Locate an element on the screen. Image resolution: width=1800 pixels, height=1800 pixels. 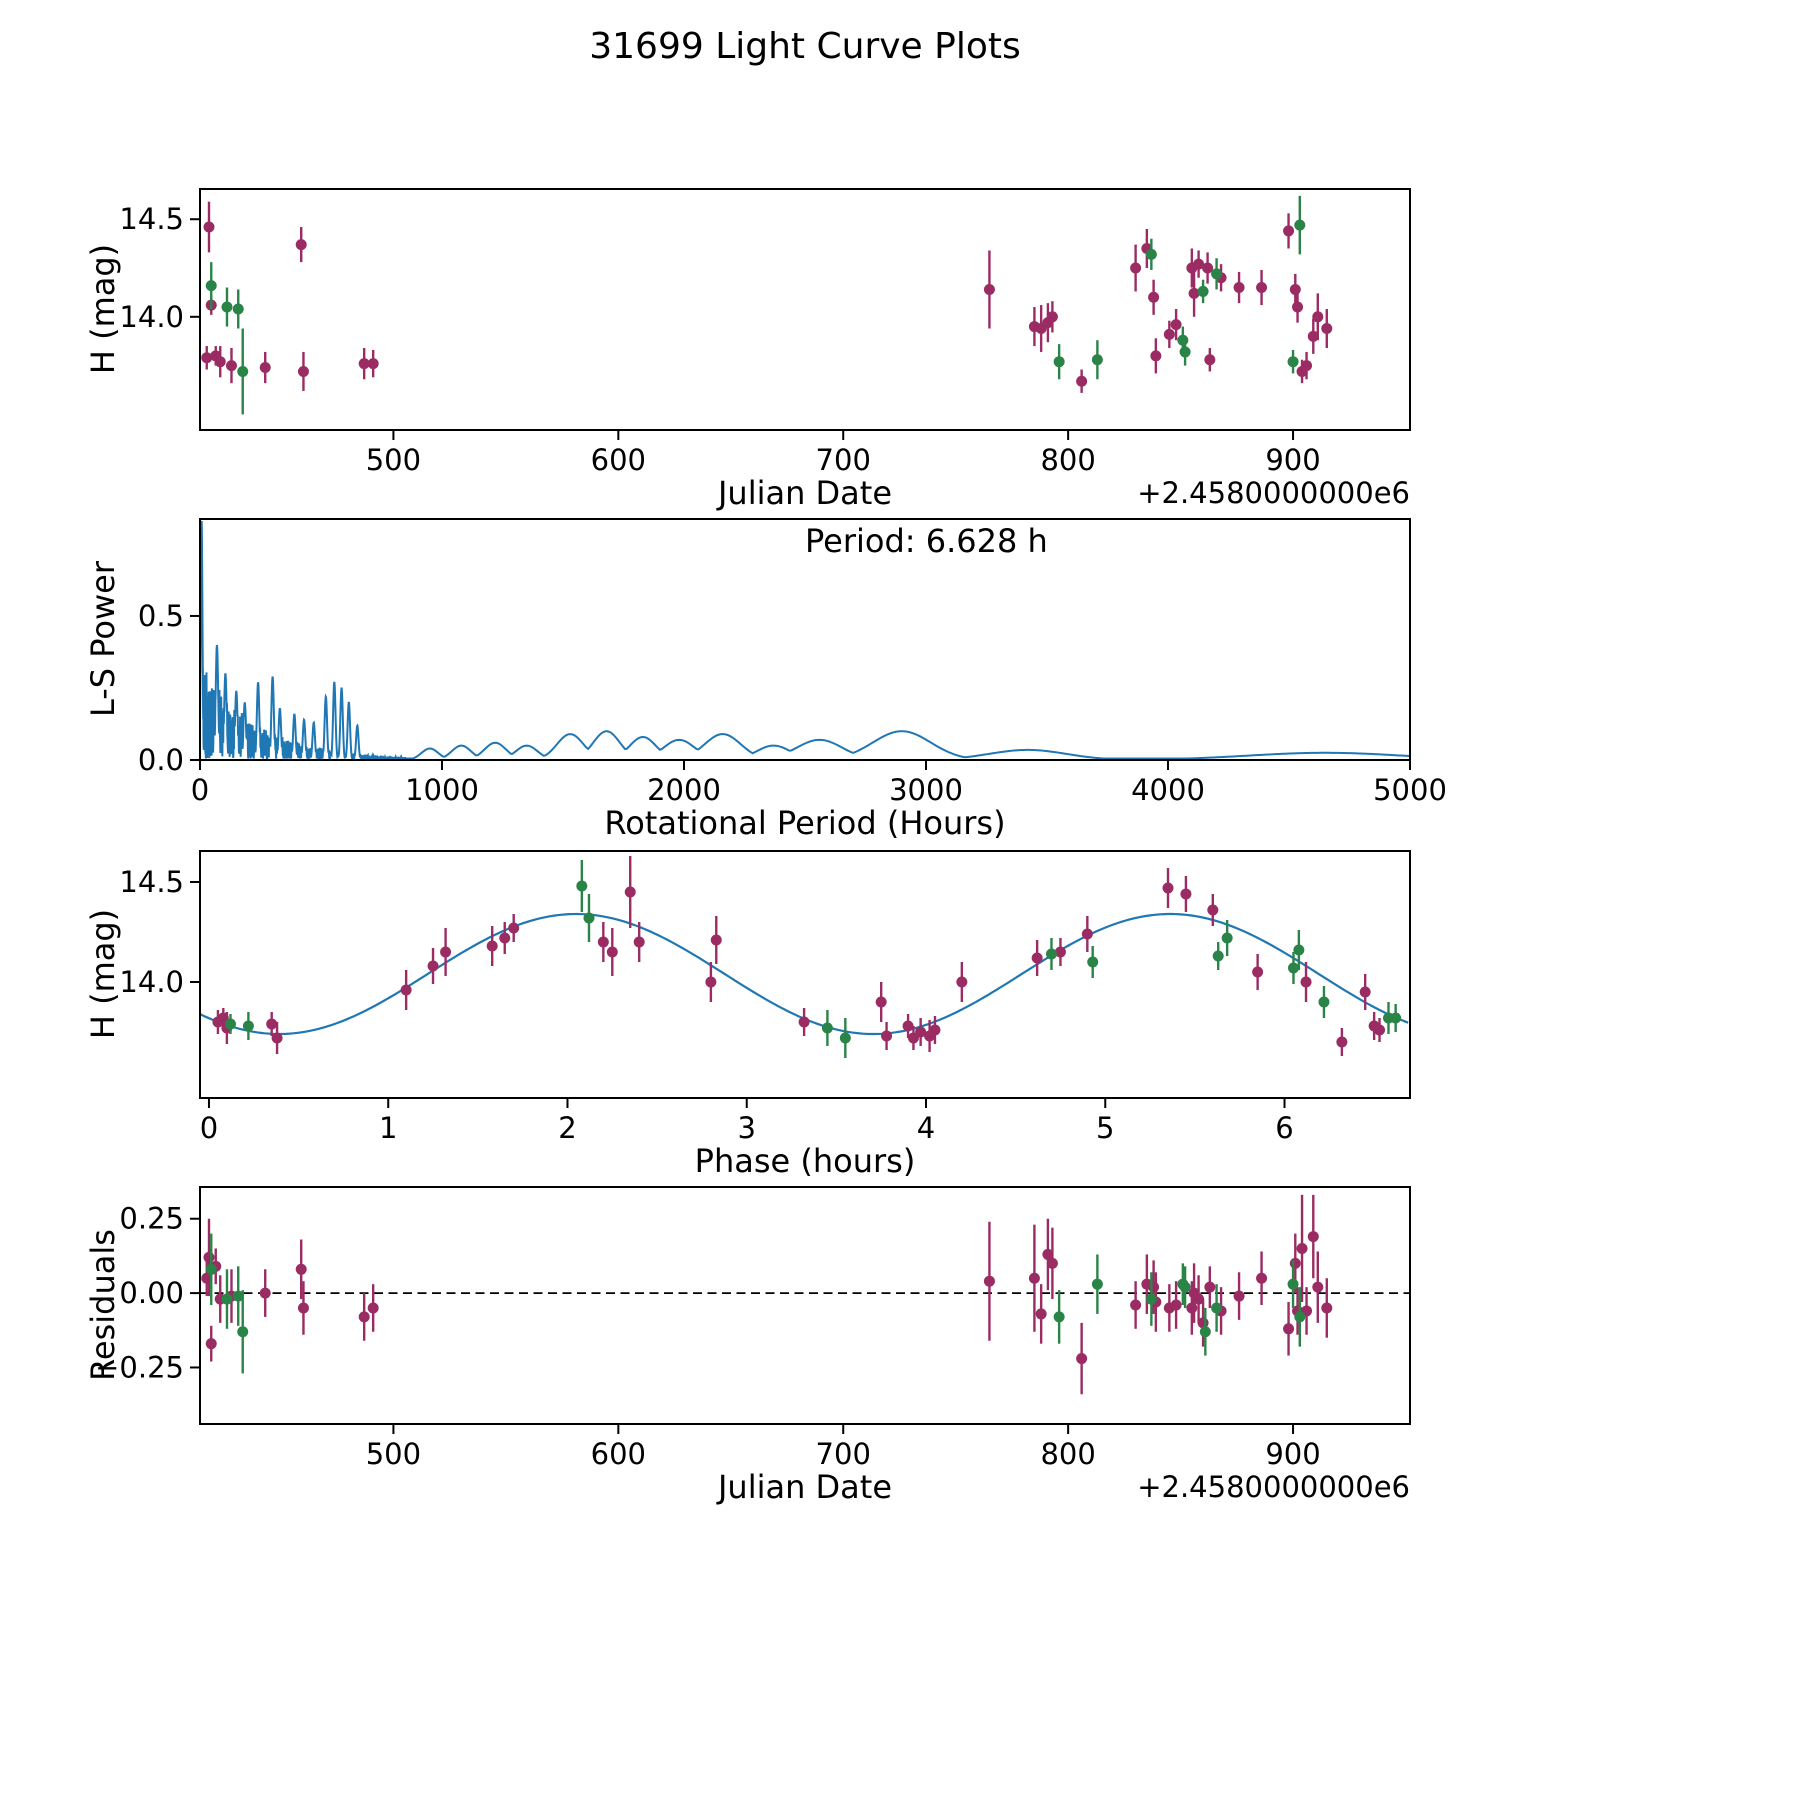
residuals-axis-offset: +2.4580000000e6 is located at coordinates (1273, 1487).